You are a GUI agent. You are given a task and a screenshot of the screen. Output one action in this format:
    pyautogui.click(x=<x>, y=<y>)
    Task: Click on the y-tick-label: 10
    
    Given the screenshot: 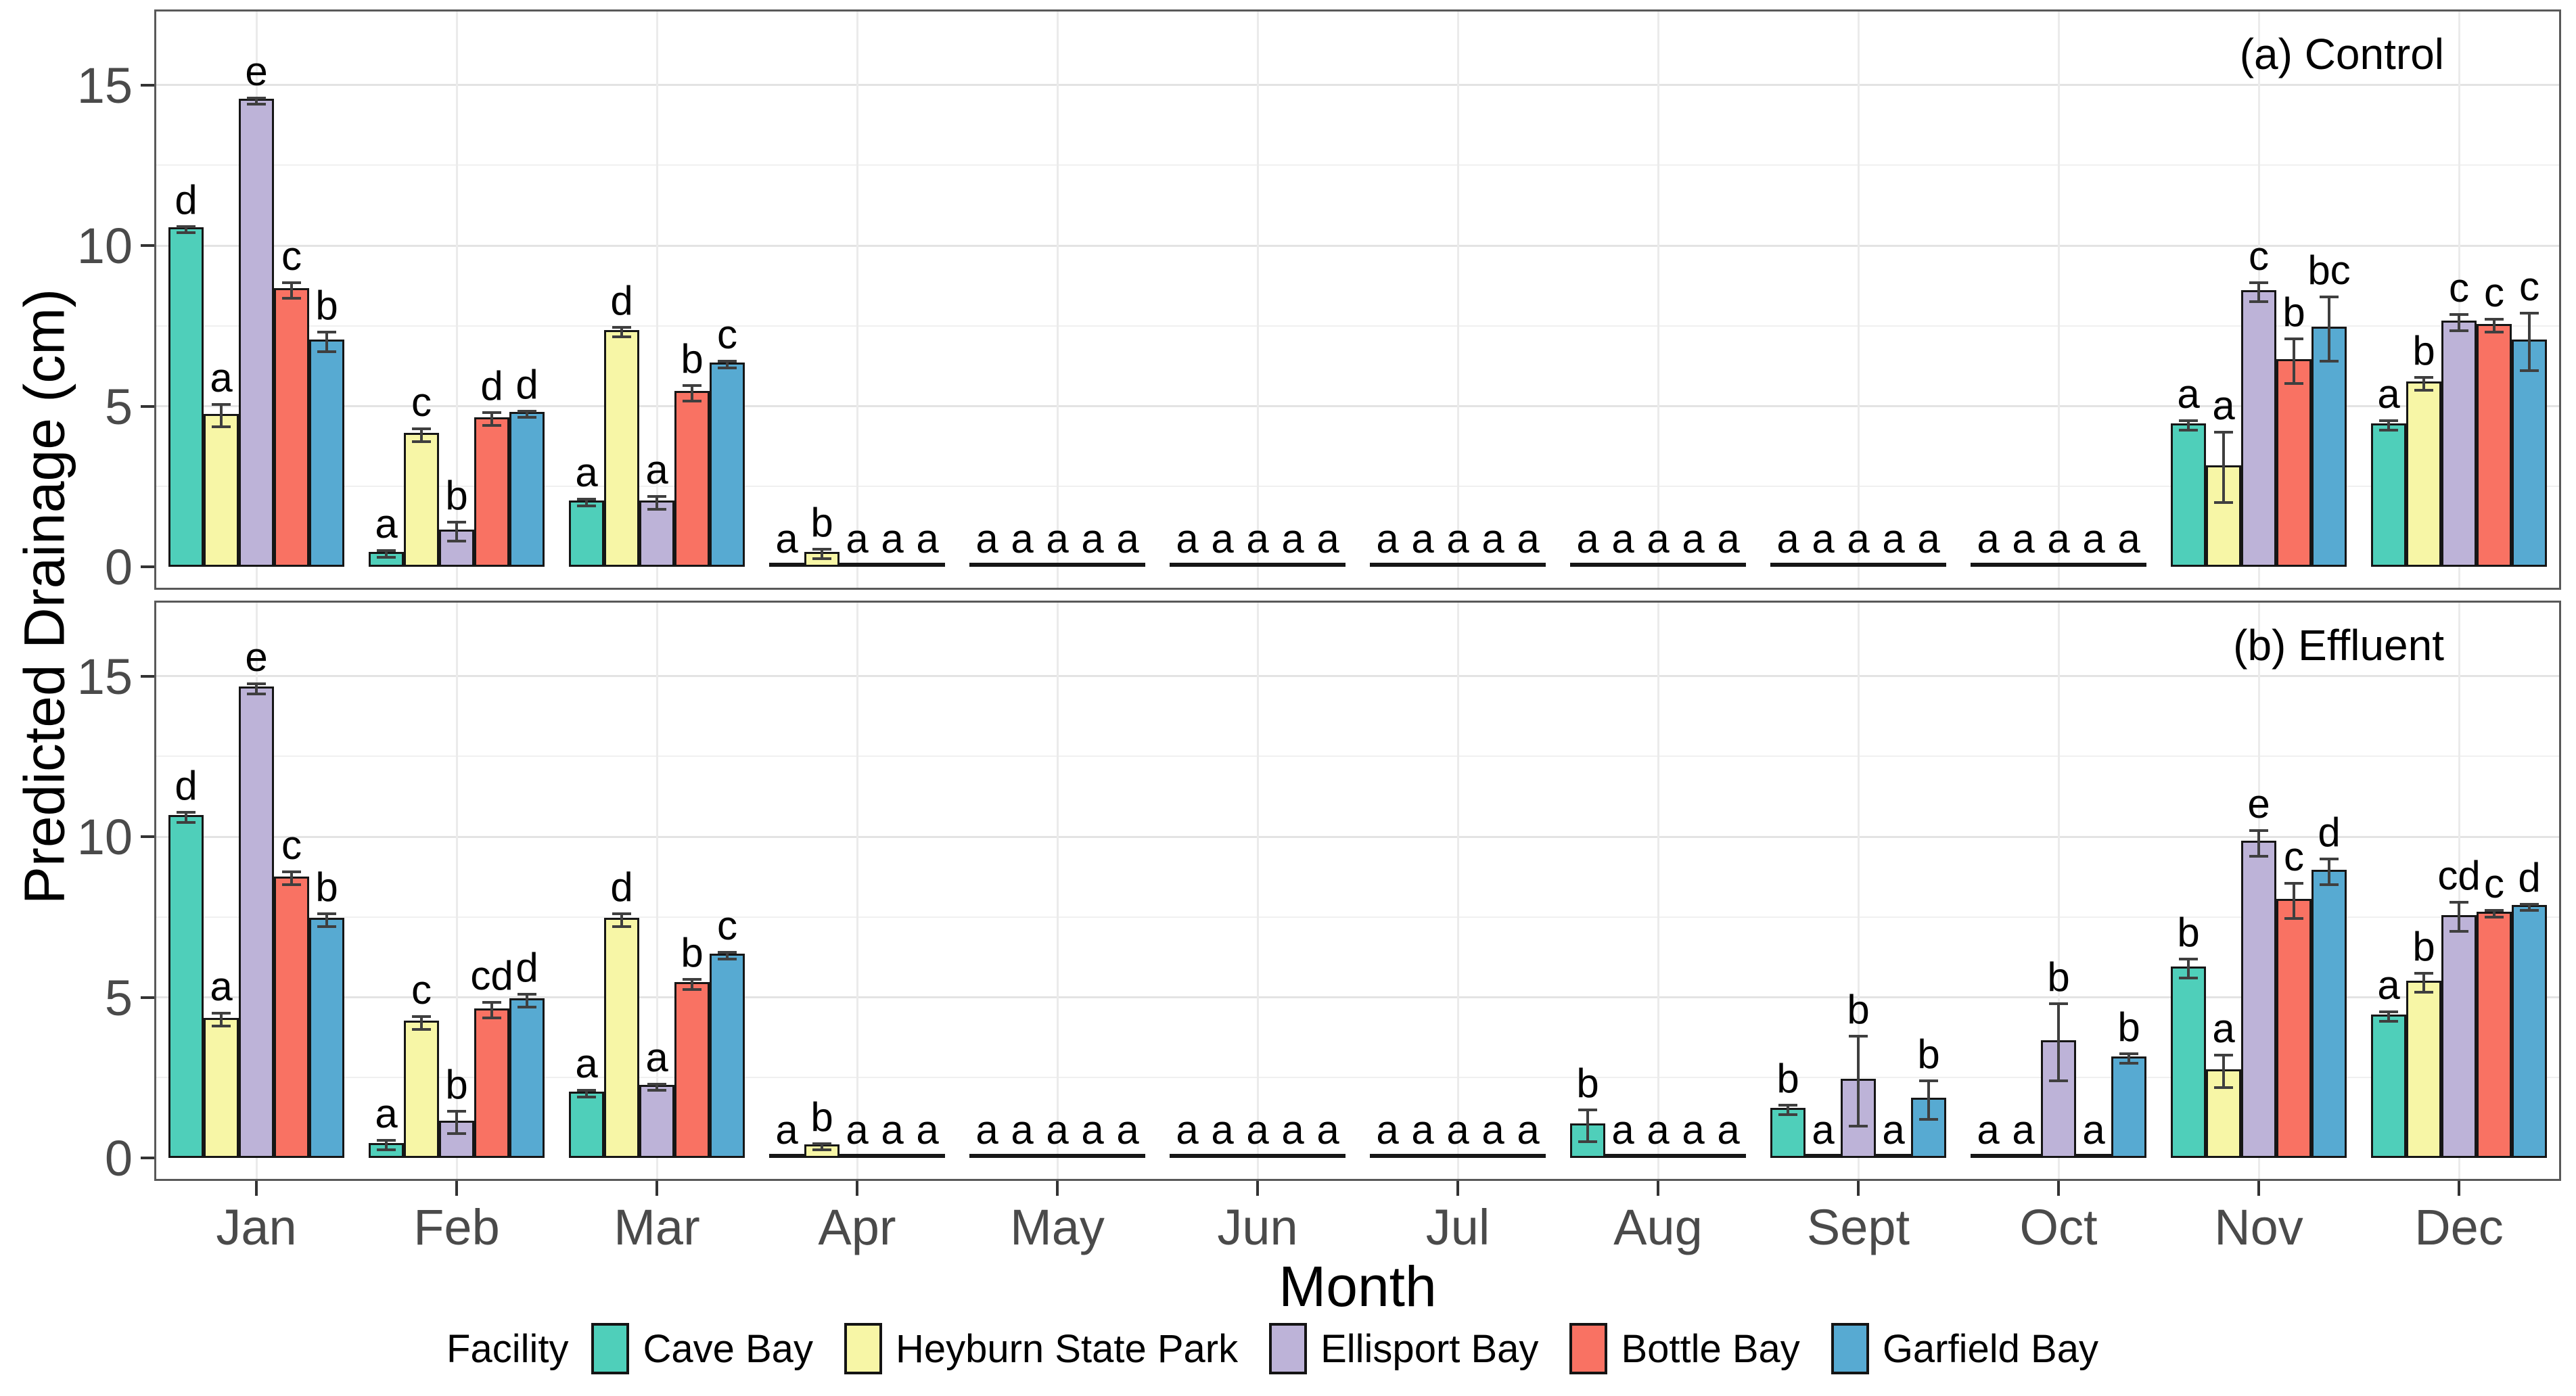 What is the action you would take?
    pyautogui.click(x=104, y=246)
    